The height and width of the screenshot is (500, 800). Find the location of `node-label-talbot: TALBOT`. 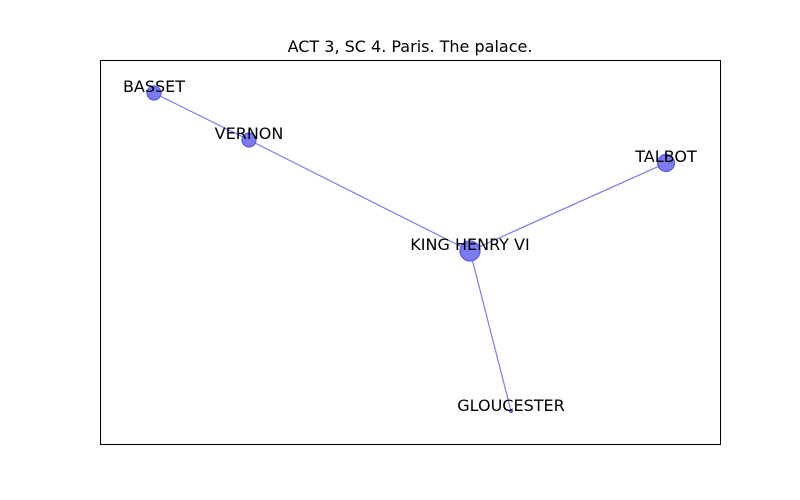

node-label-talbot: TALBOT is located at coordinates (665, 156).